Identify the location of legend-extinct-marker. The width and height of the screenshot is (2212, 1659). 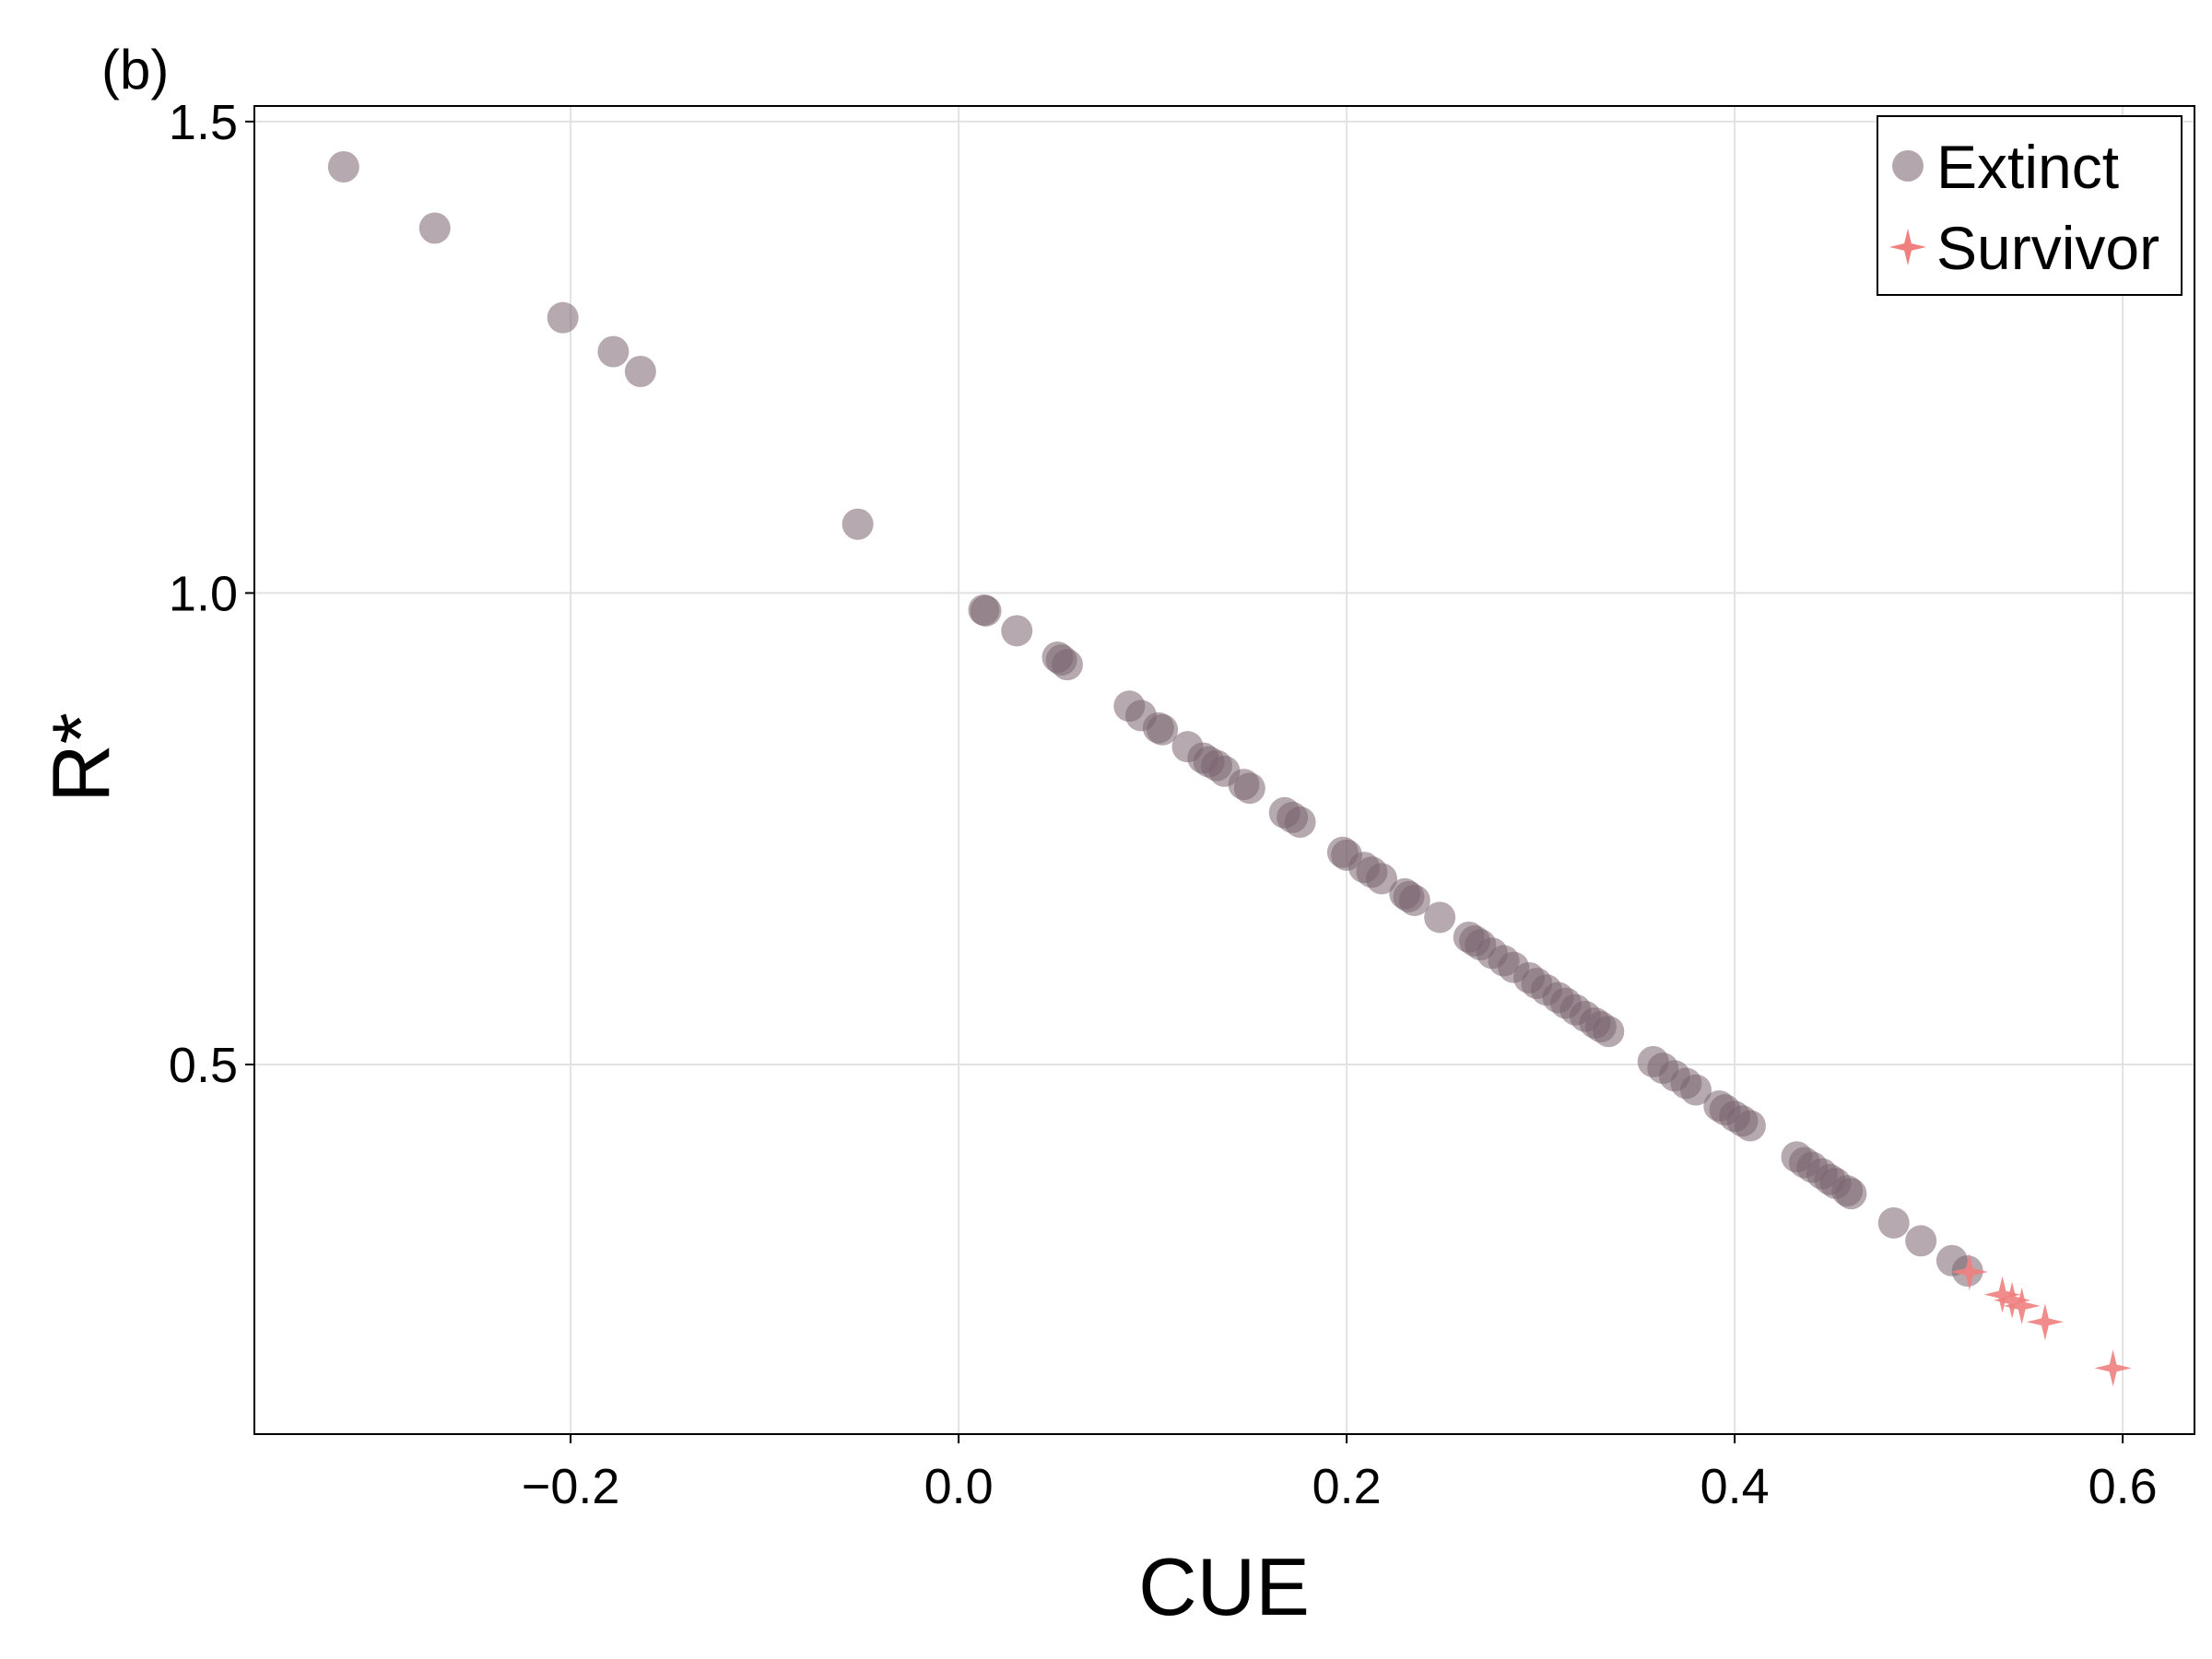
(1908, 166).